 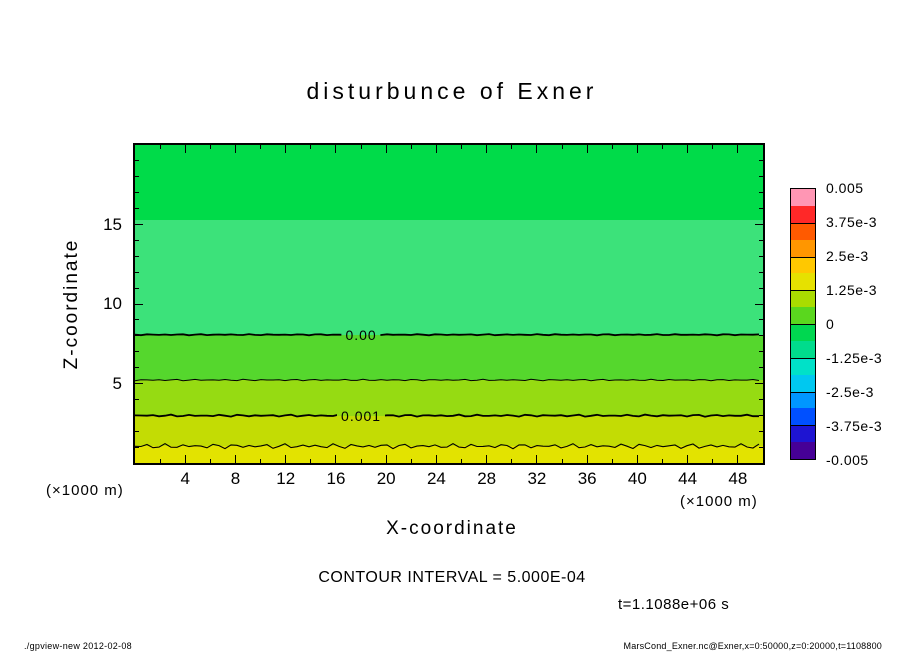 I want to click on x-tick-label: 32, so click(x=537, y=478).